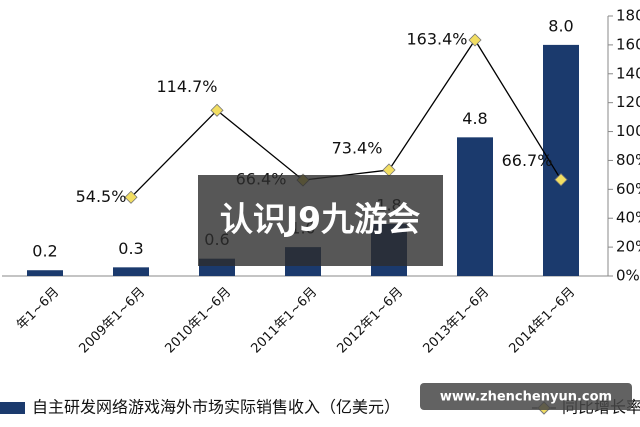 Image resolution: width=640 pixels, height=427 pixels. I want to click on bar-label: 0.3, so click(130, 248).